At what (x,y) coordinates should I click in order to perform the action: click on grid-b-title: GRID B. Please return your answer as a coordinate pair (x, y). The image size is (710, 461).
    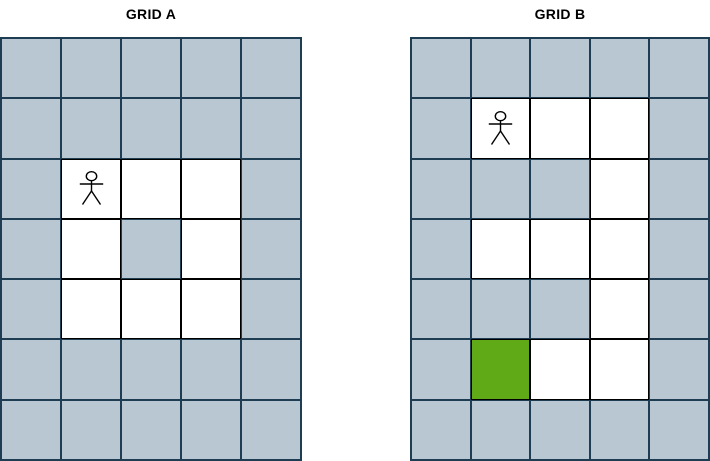
    Looking at the image, I should click on (560, 14).